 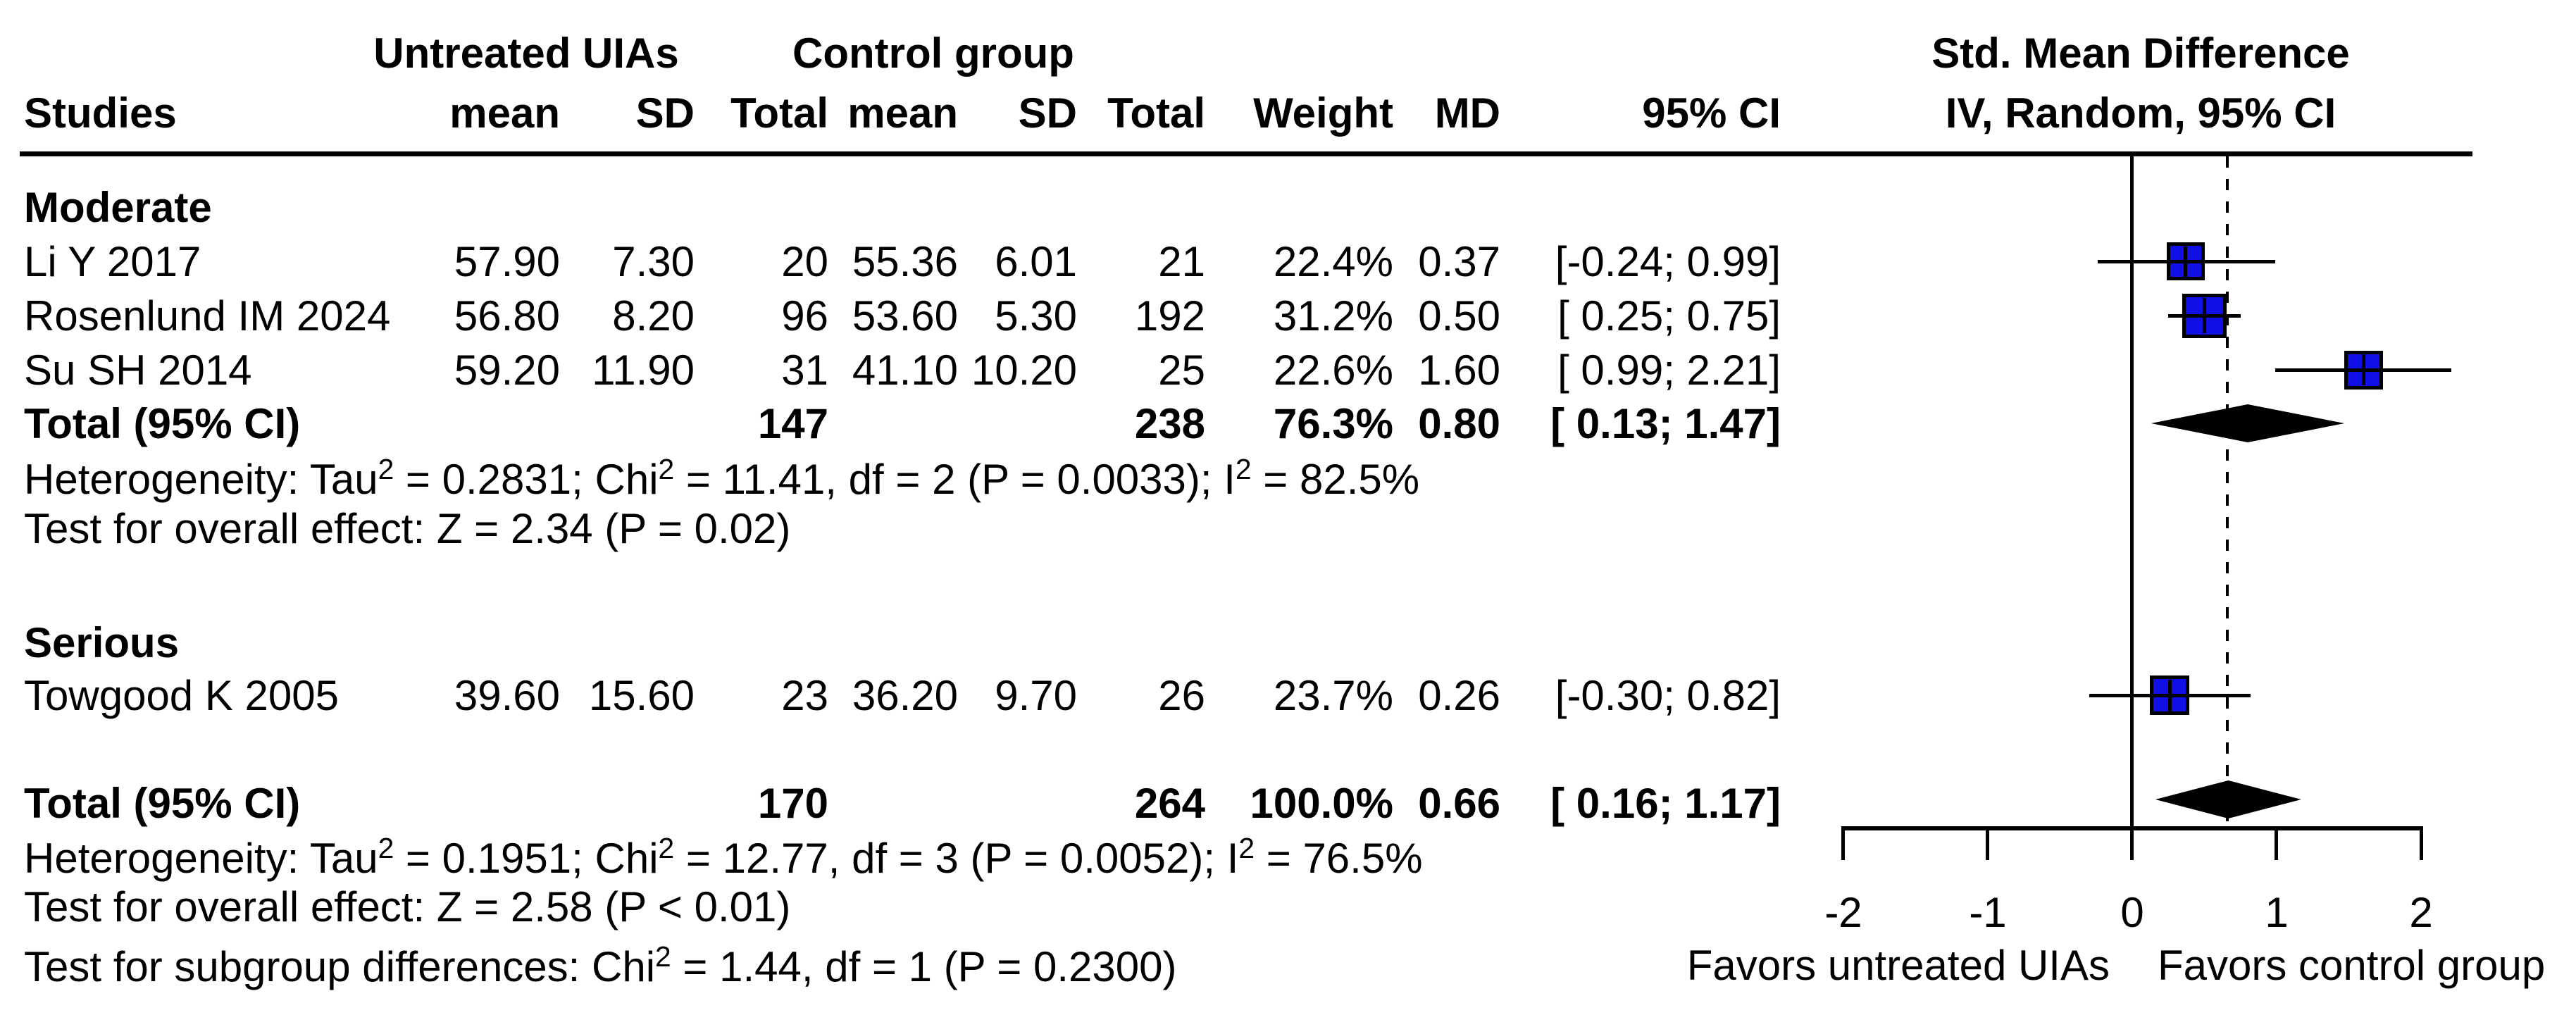 What do you see at coordinates (162, 423) in the screenshot?
I see `subtotal-label: Total (95% CI)` at bounding box center [162, 423].